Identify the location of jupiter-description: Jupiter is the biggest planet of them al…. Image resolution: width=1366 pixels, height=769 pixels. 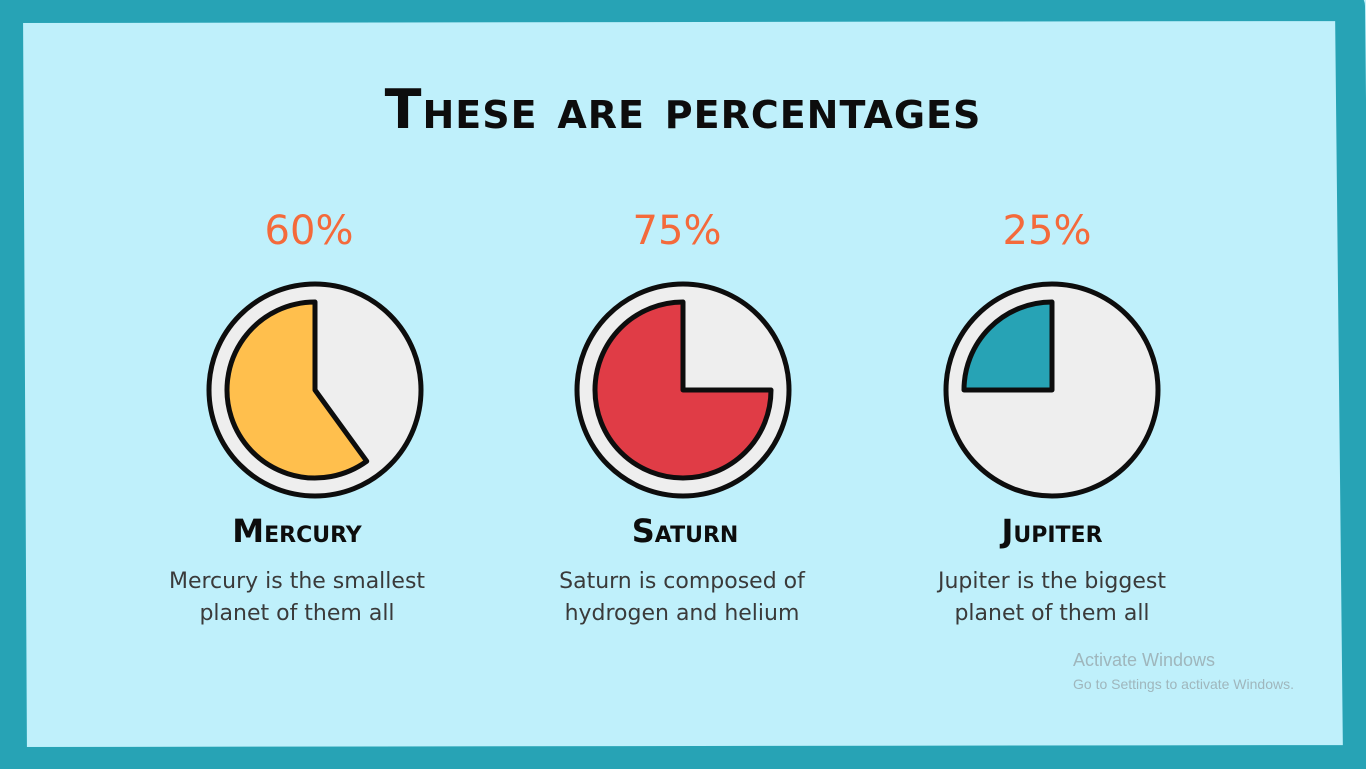
(1052, 598).